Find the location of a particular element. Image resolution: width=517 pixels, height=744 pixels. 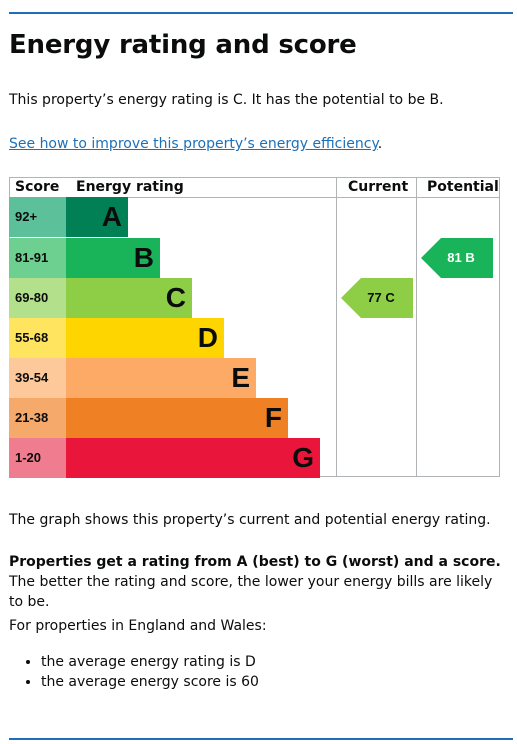

band-letter-g: G is located at coordinates (303, 457).